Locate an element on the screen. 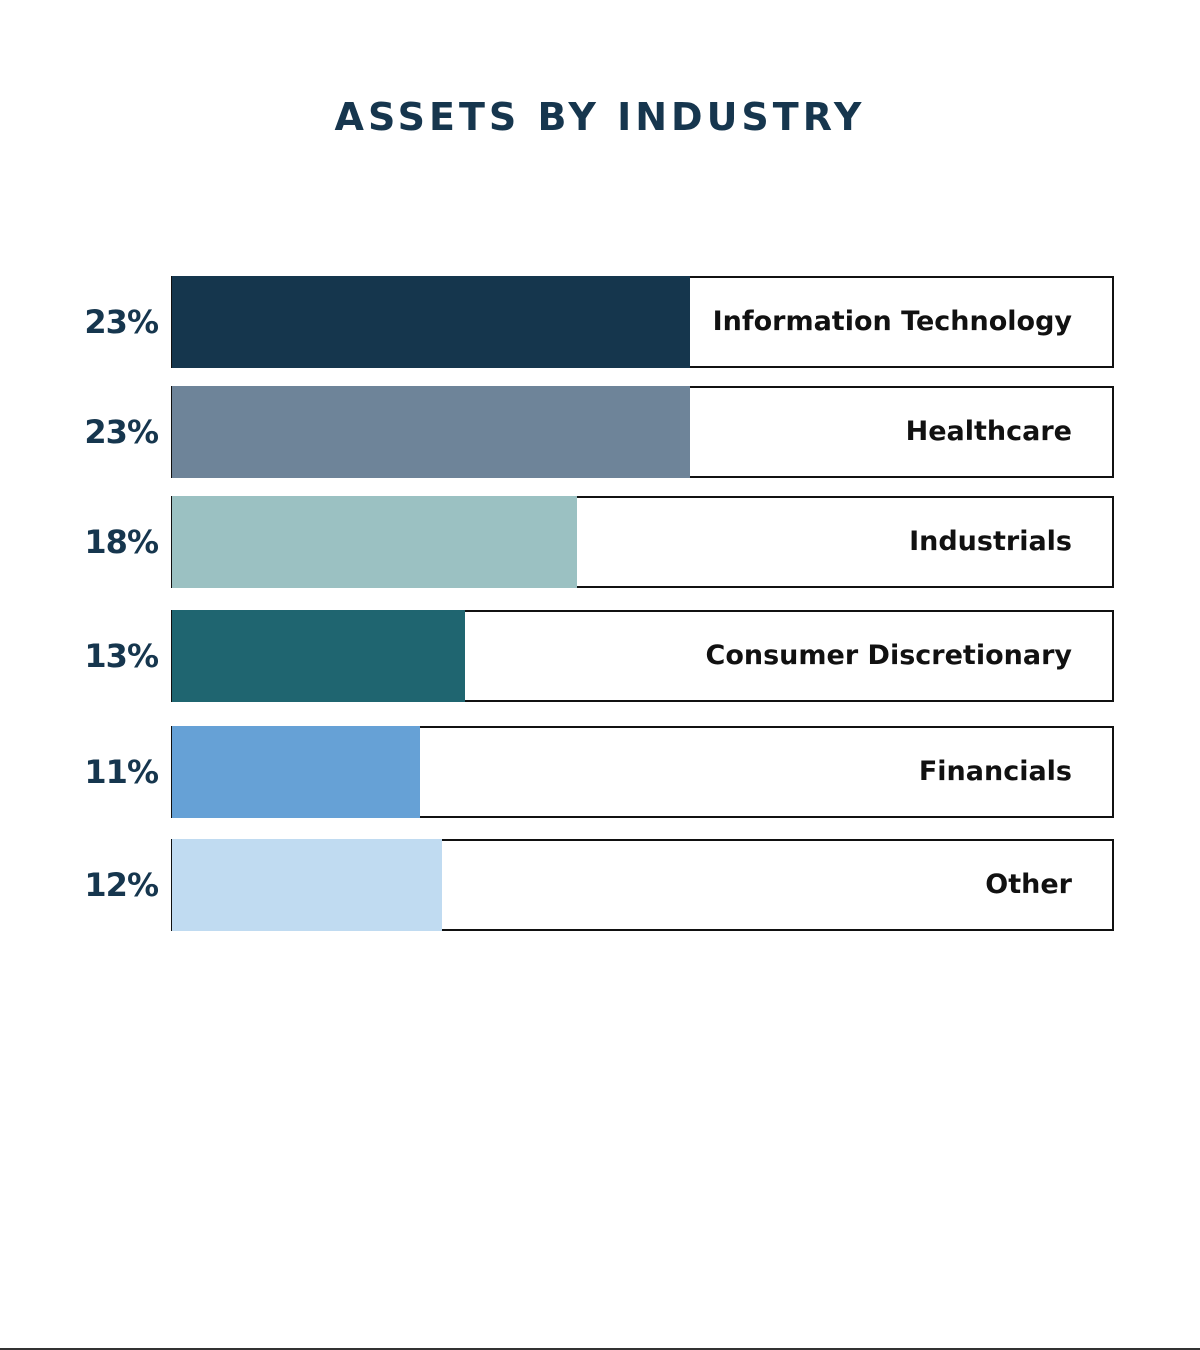 Image resolution: width=1200 pixels, height=1350 pixels. bottom-divider is located at coordinates (600, 1349).